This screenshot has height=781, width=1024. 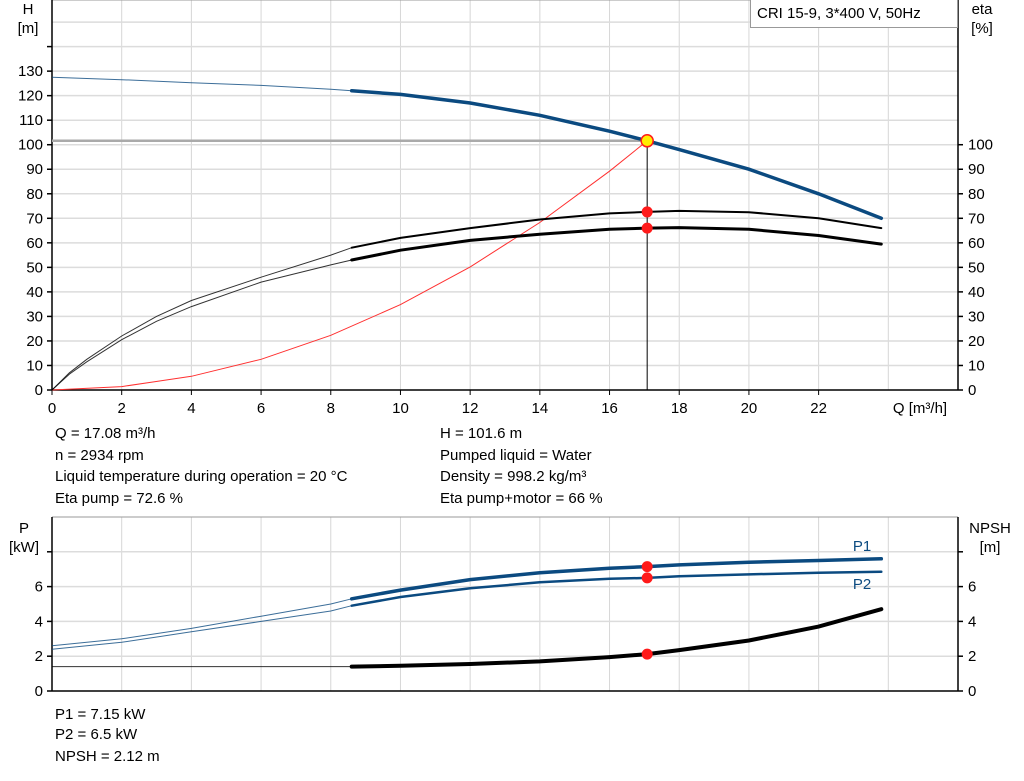 I want to click on h-axis-name: H, so click(x=28, y=9).